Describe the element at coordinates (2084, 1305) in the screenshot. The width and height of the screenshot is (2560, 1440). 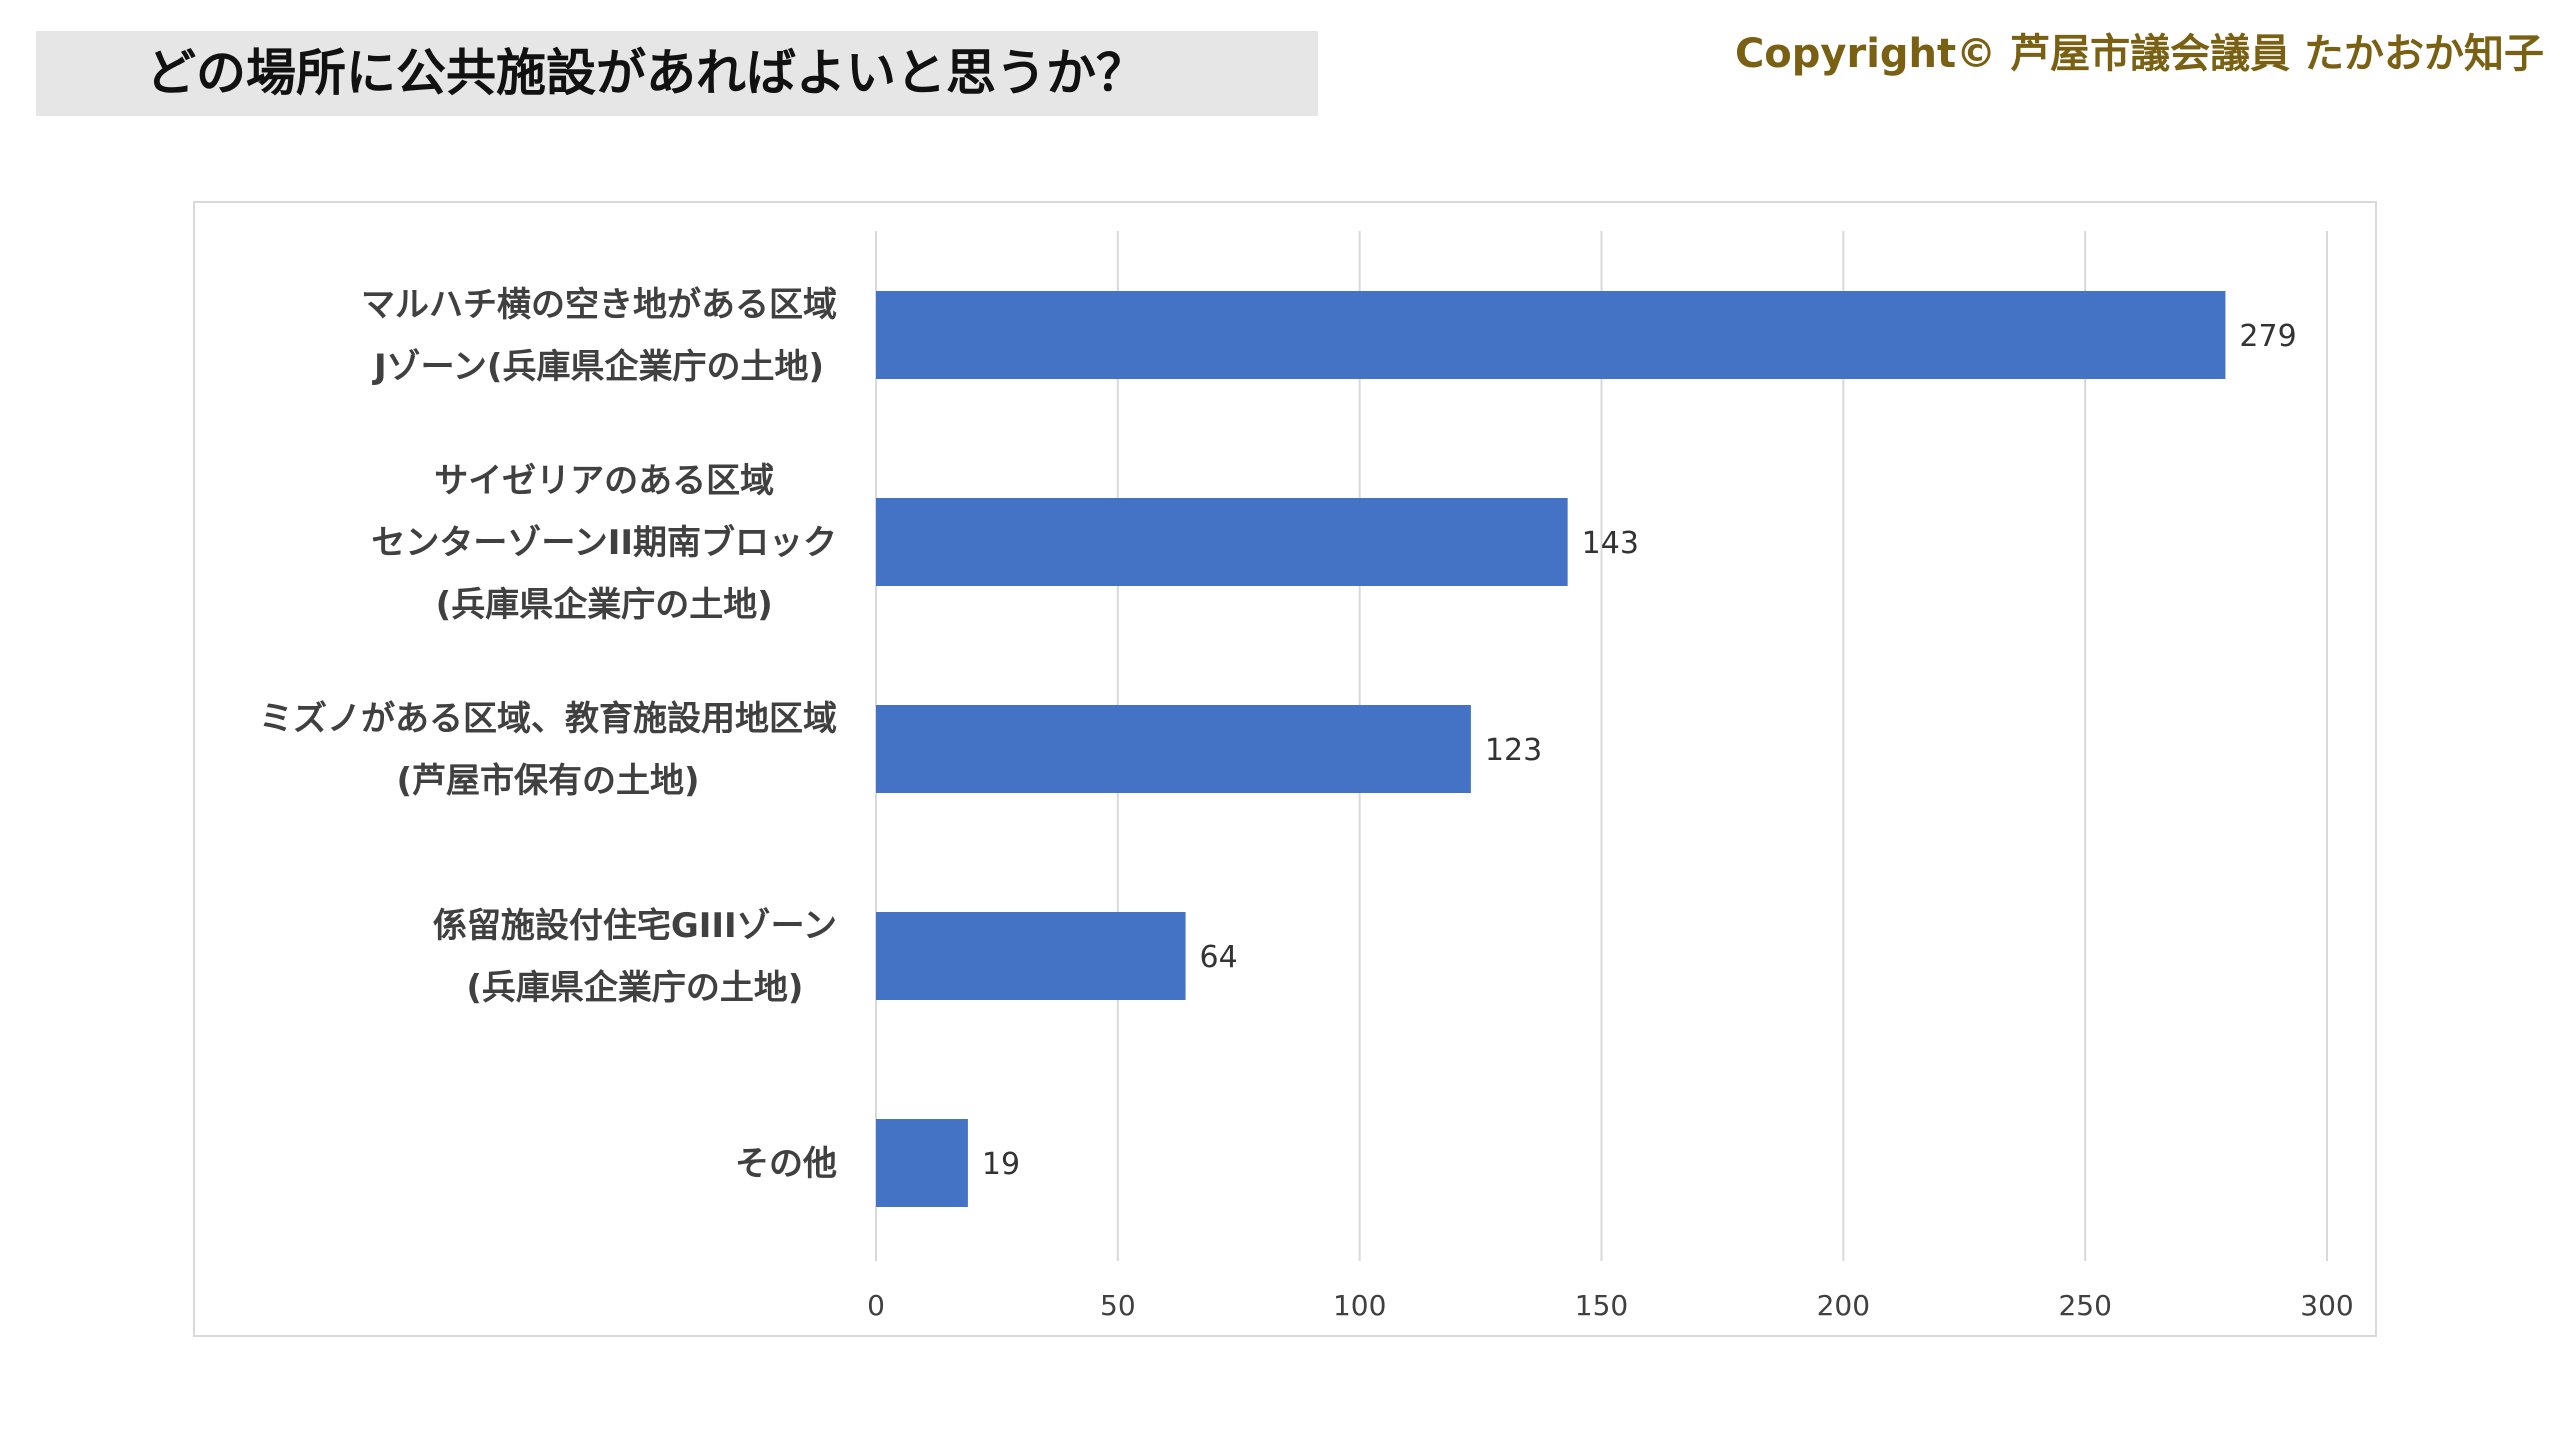
I see `x-tick-label: 250` at that location.